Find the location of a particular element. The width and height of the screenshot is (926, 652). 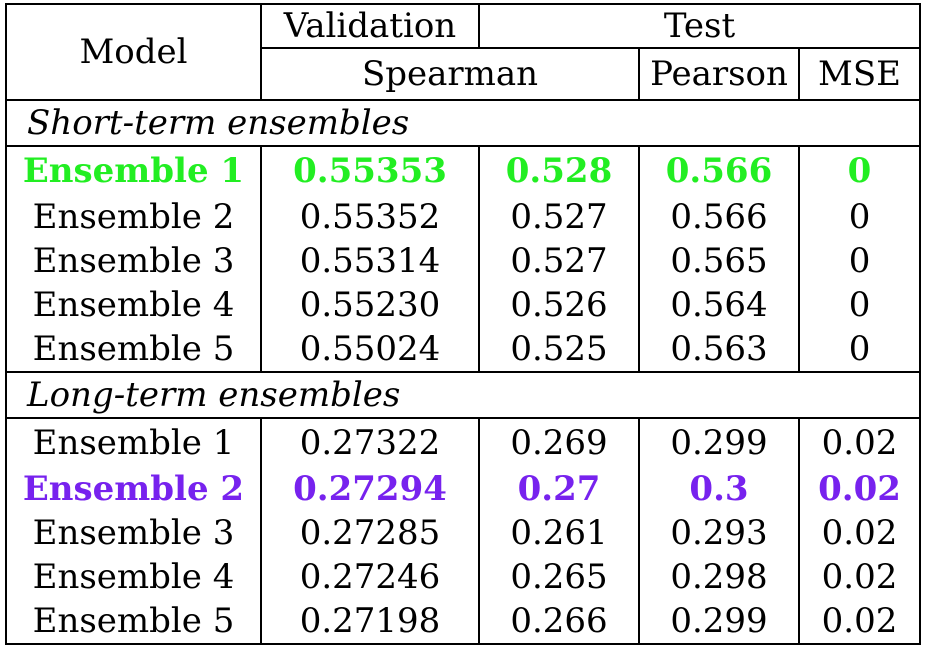

validation-spearman-cell: 0.27294 is located at coordinates (370, 489).